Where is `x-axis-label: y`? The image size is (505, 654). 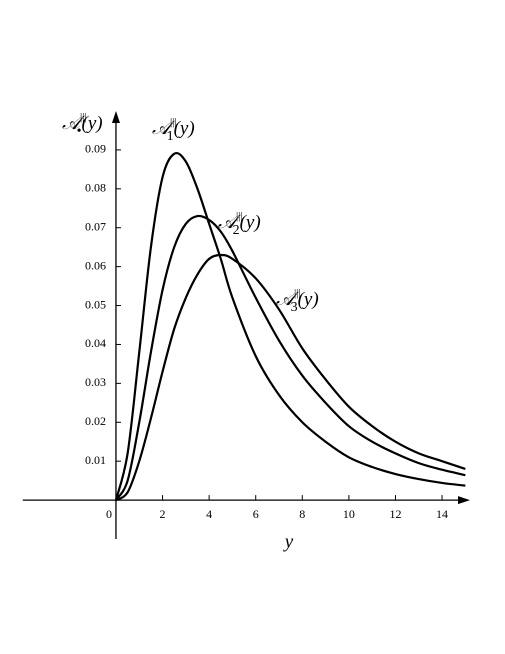 x-axis-label: y is located at coordinates (288, 541).